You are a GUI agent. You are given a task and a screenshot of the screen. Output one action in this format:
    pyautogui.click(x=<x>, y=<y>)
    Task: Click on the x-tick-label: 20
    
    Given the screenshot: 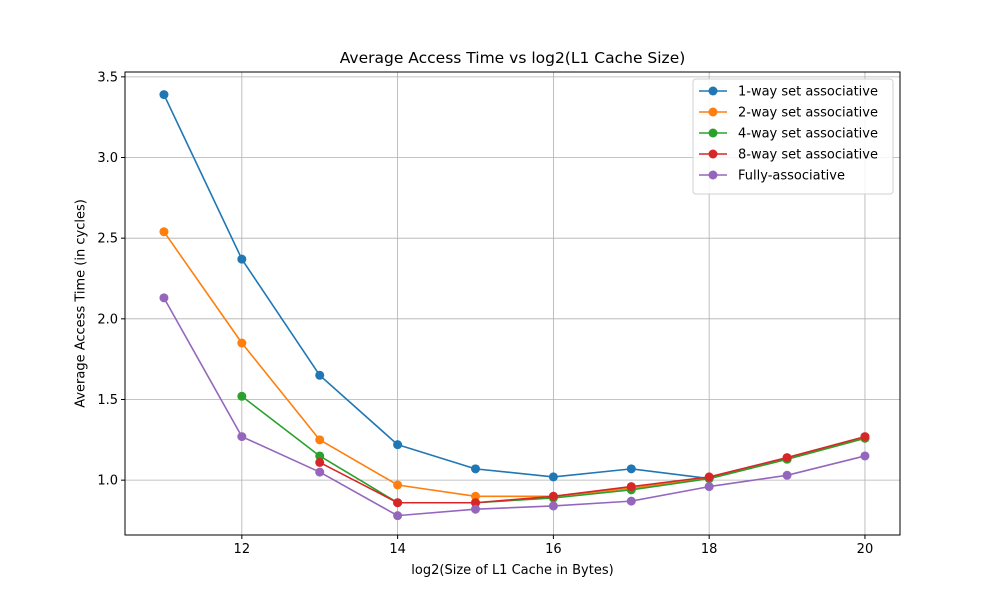 What is the action you would take?
    pyautogui.click(x=865, y=549)
    